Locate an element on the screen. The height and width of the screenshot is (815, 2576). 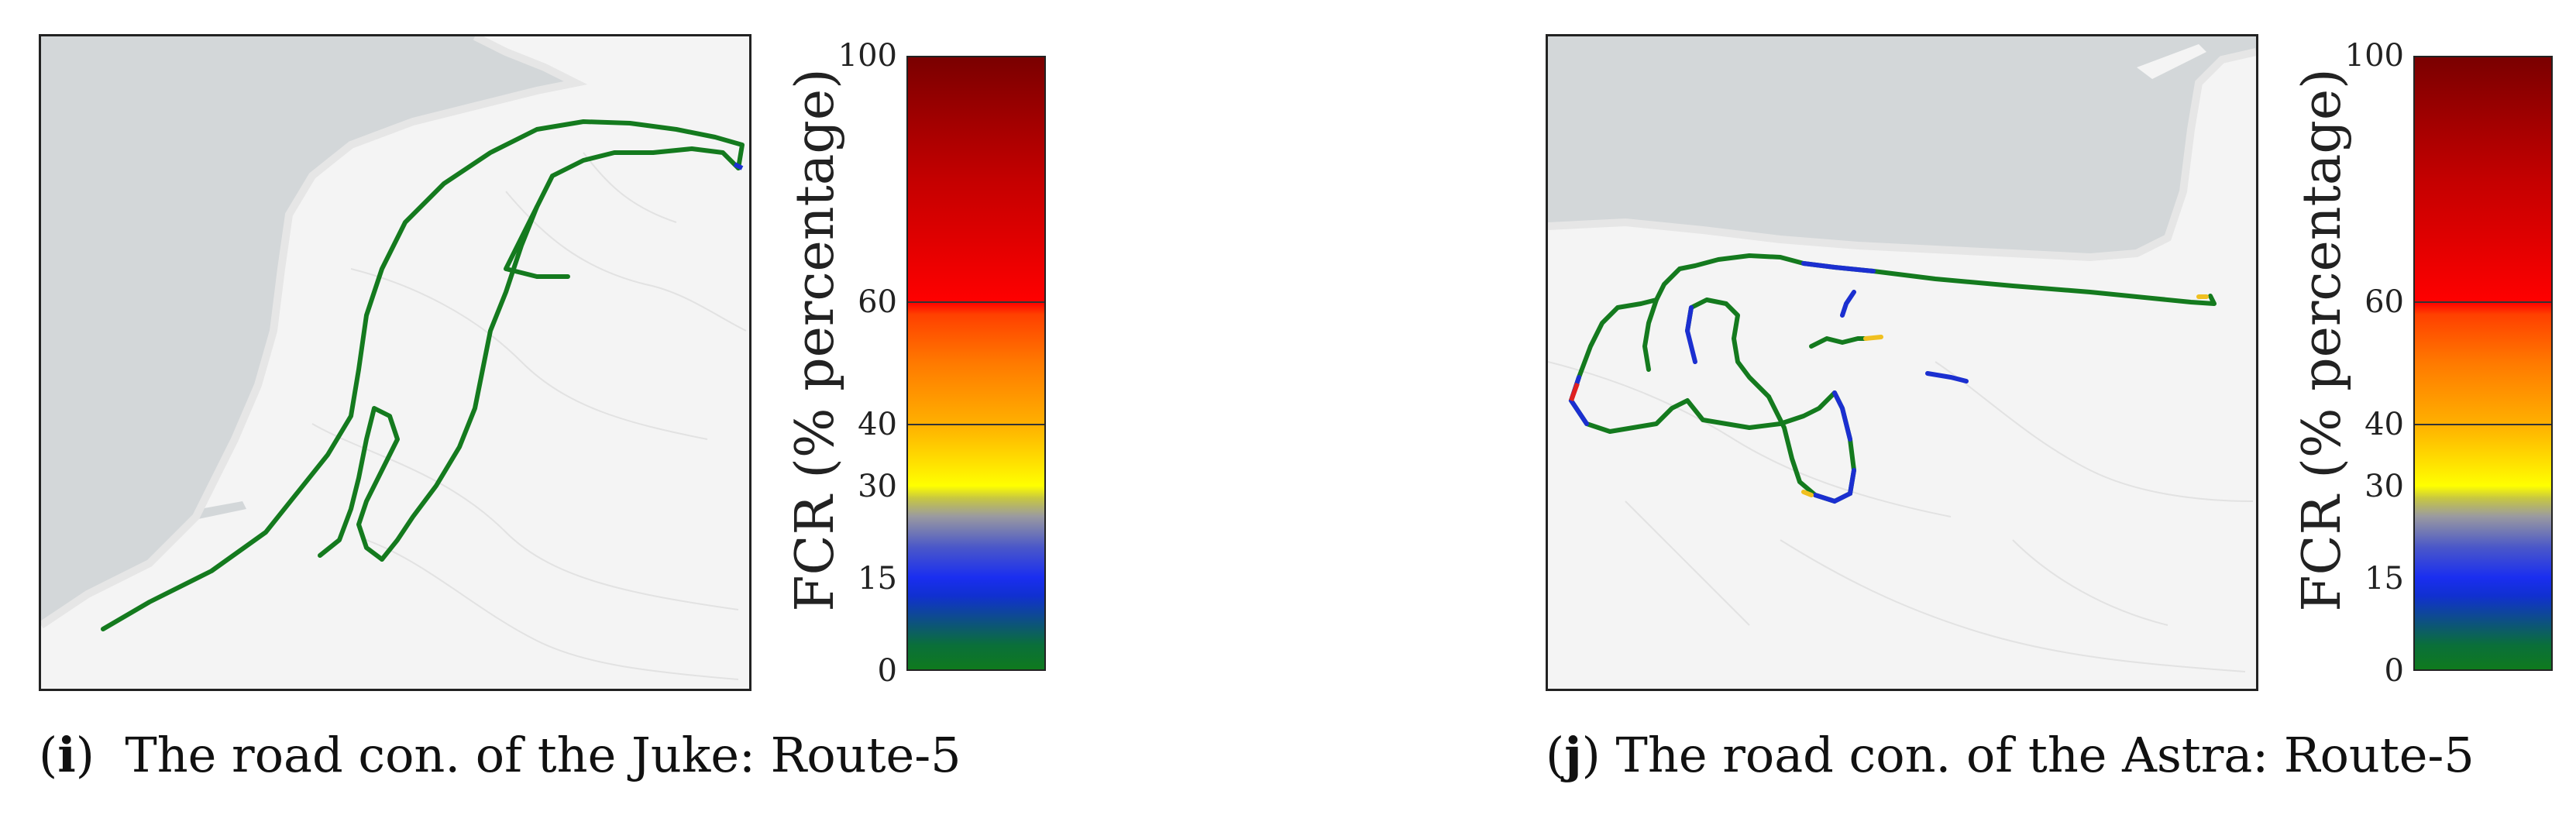
shoreline is located at coordinates (1902, 155).